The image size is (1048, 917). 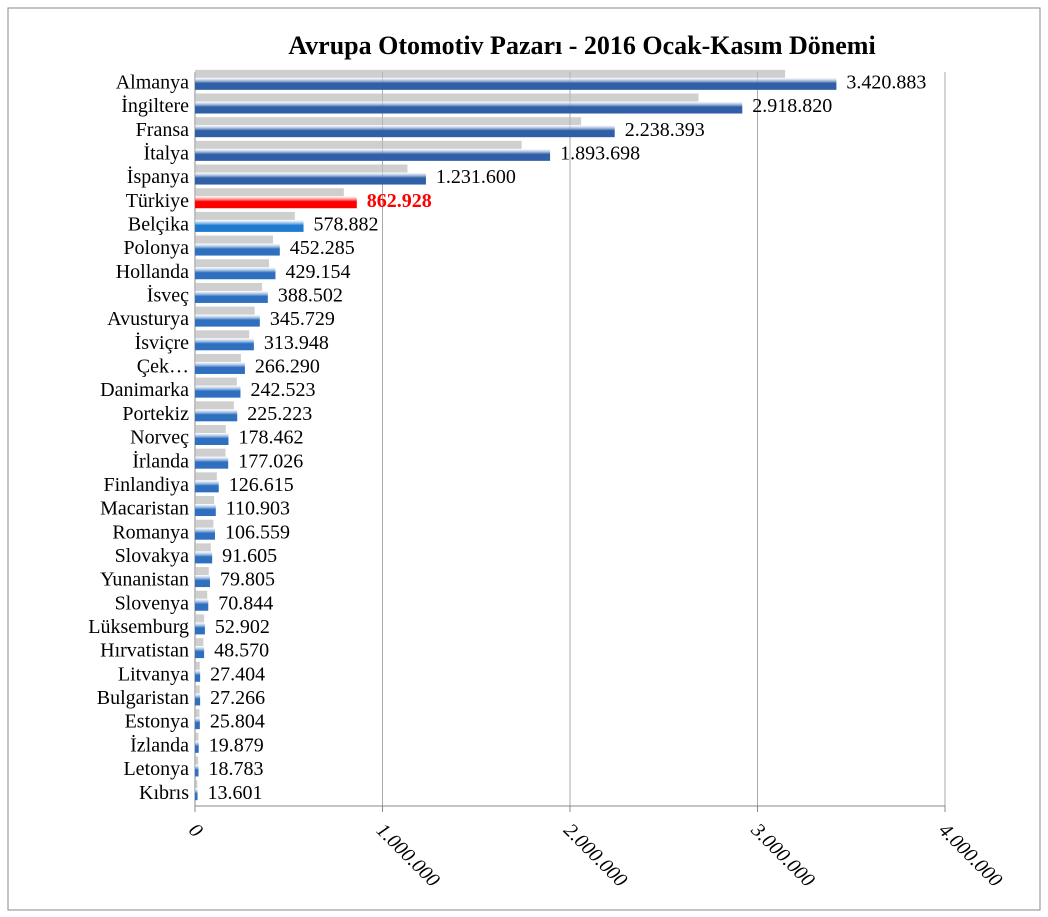 I want to click on y-tick-label: Danimarka, so click(x=144, y=390).